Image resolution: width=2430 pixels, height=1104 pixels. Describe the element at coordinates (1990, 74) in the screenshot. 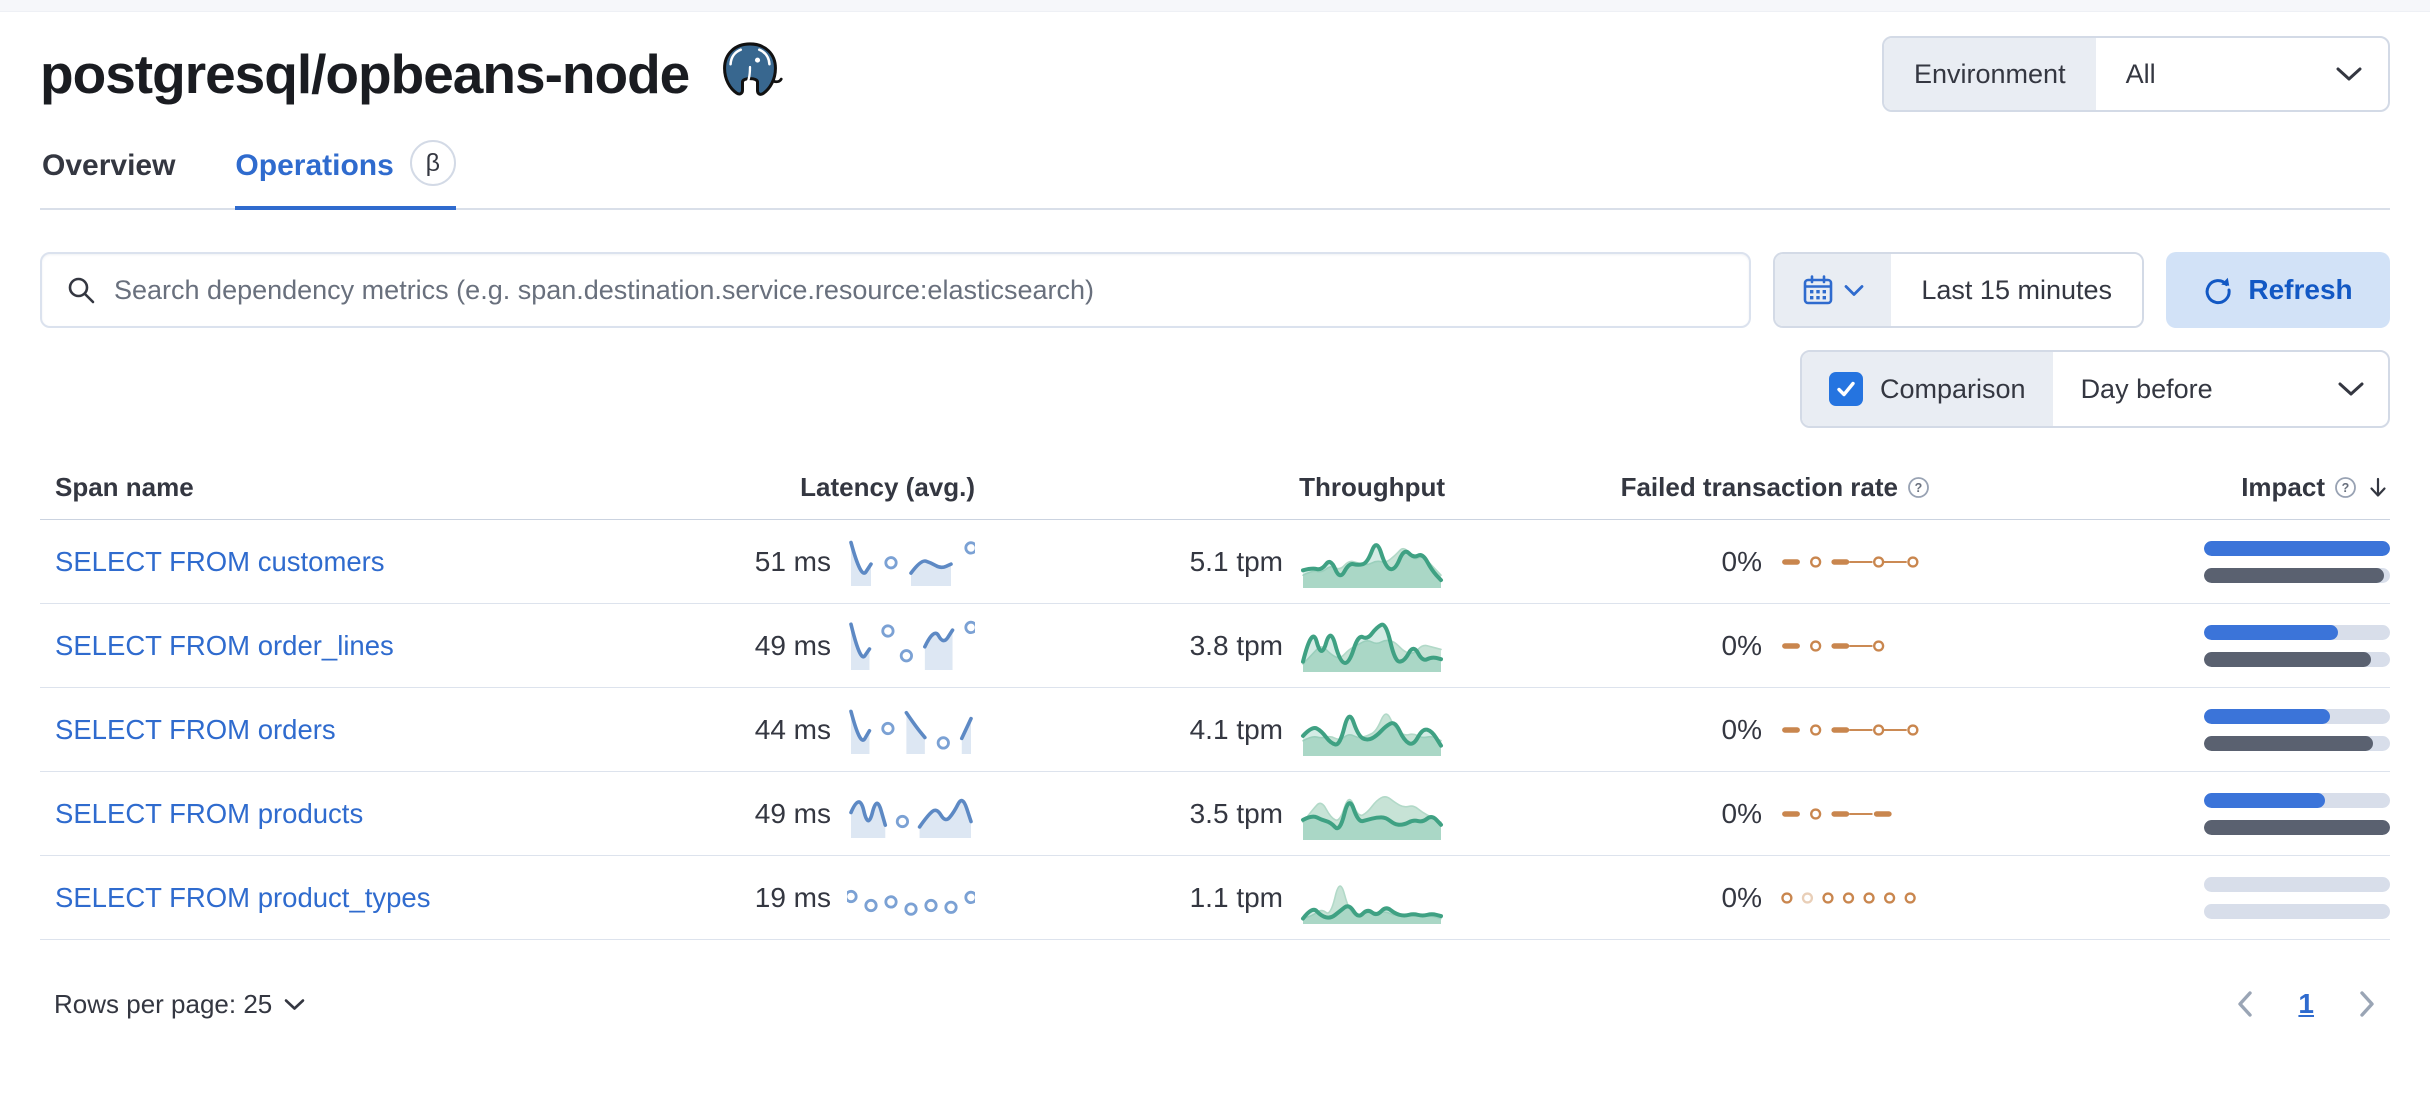

I see `environment-label: Environment` at that location.